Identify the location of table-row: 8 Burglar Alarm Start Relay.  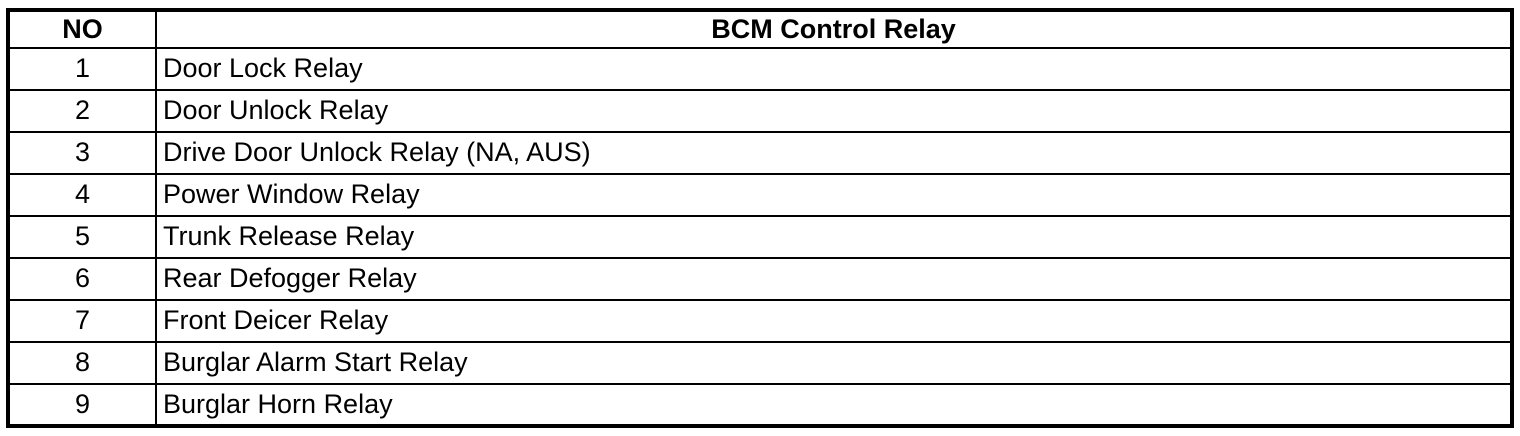
(760, 363).